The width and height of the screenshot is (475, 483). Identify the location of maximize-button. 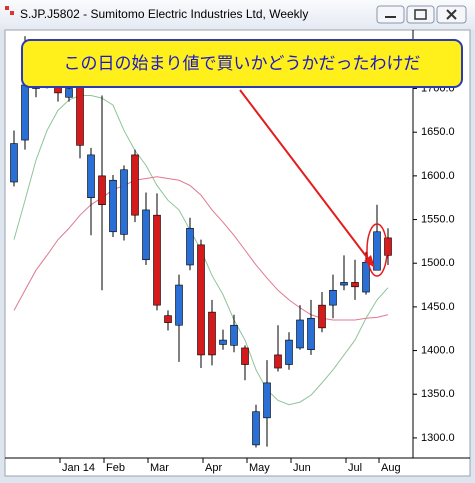
(420, 14).